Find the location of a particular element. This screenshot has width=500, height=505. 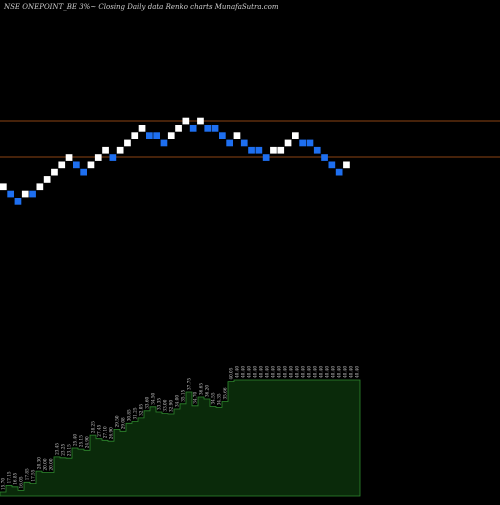

volume-label: 34.35 is located at coordinates (219, 399).